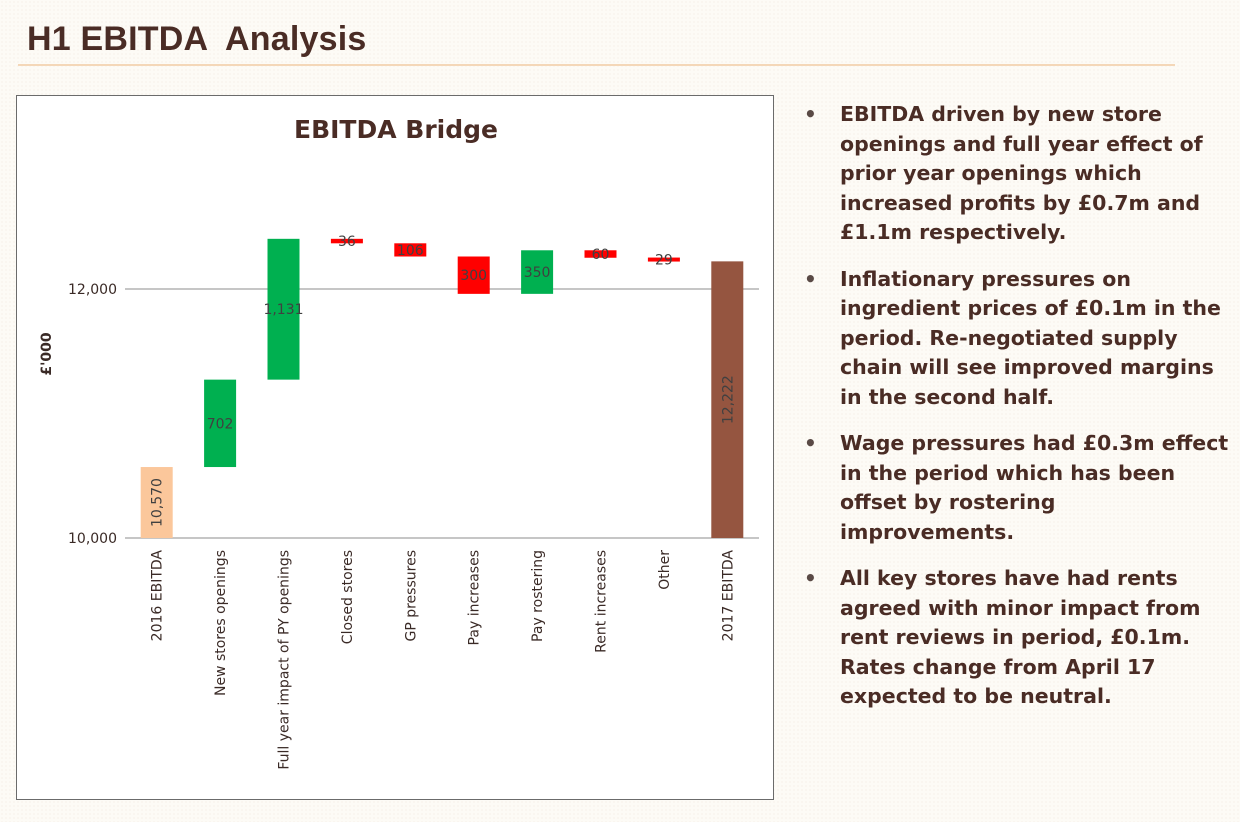 The width and height of the screenshot is (1240, 822). Describe the element at coordinates (158, 596) in the screenshot. I see `x-tick-label: 2016 EBITDA` at that location.